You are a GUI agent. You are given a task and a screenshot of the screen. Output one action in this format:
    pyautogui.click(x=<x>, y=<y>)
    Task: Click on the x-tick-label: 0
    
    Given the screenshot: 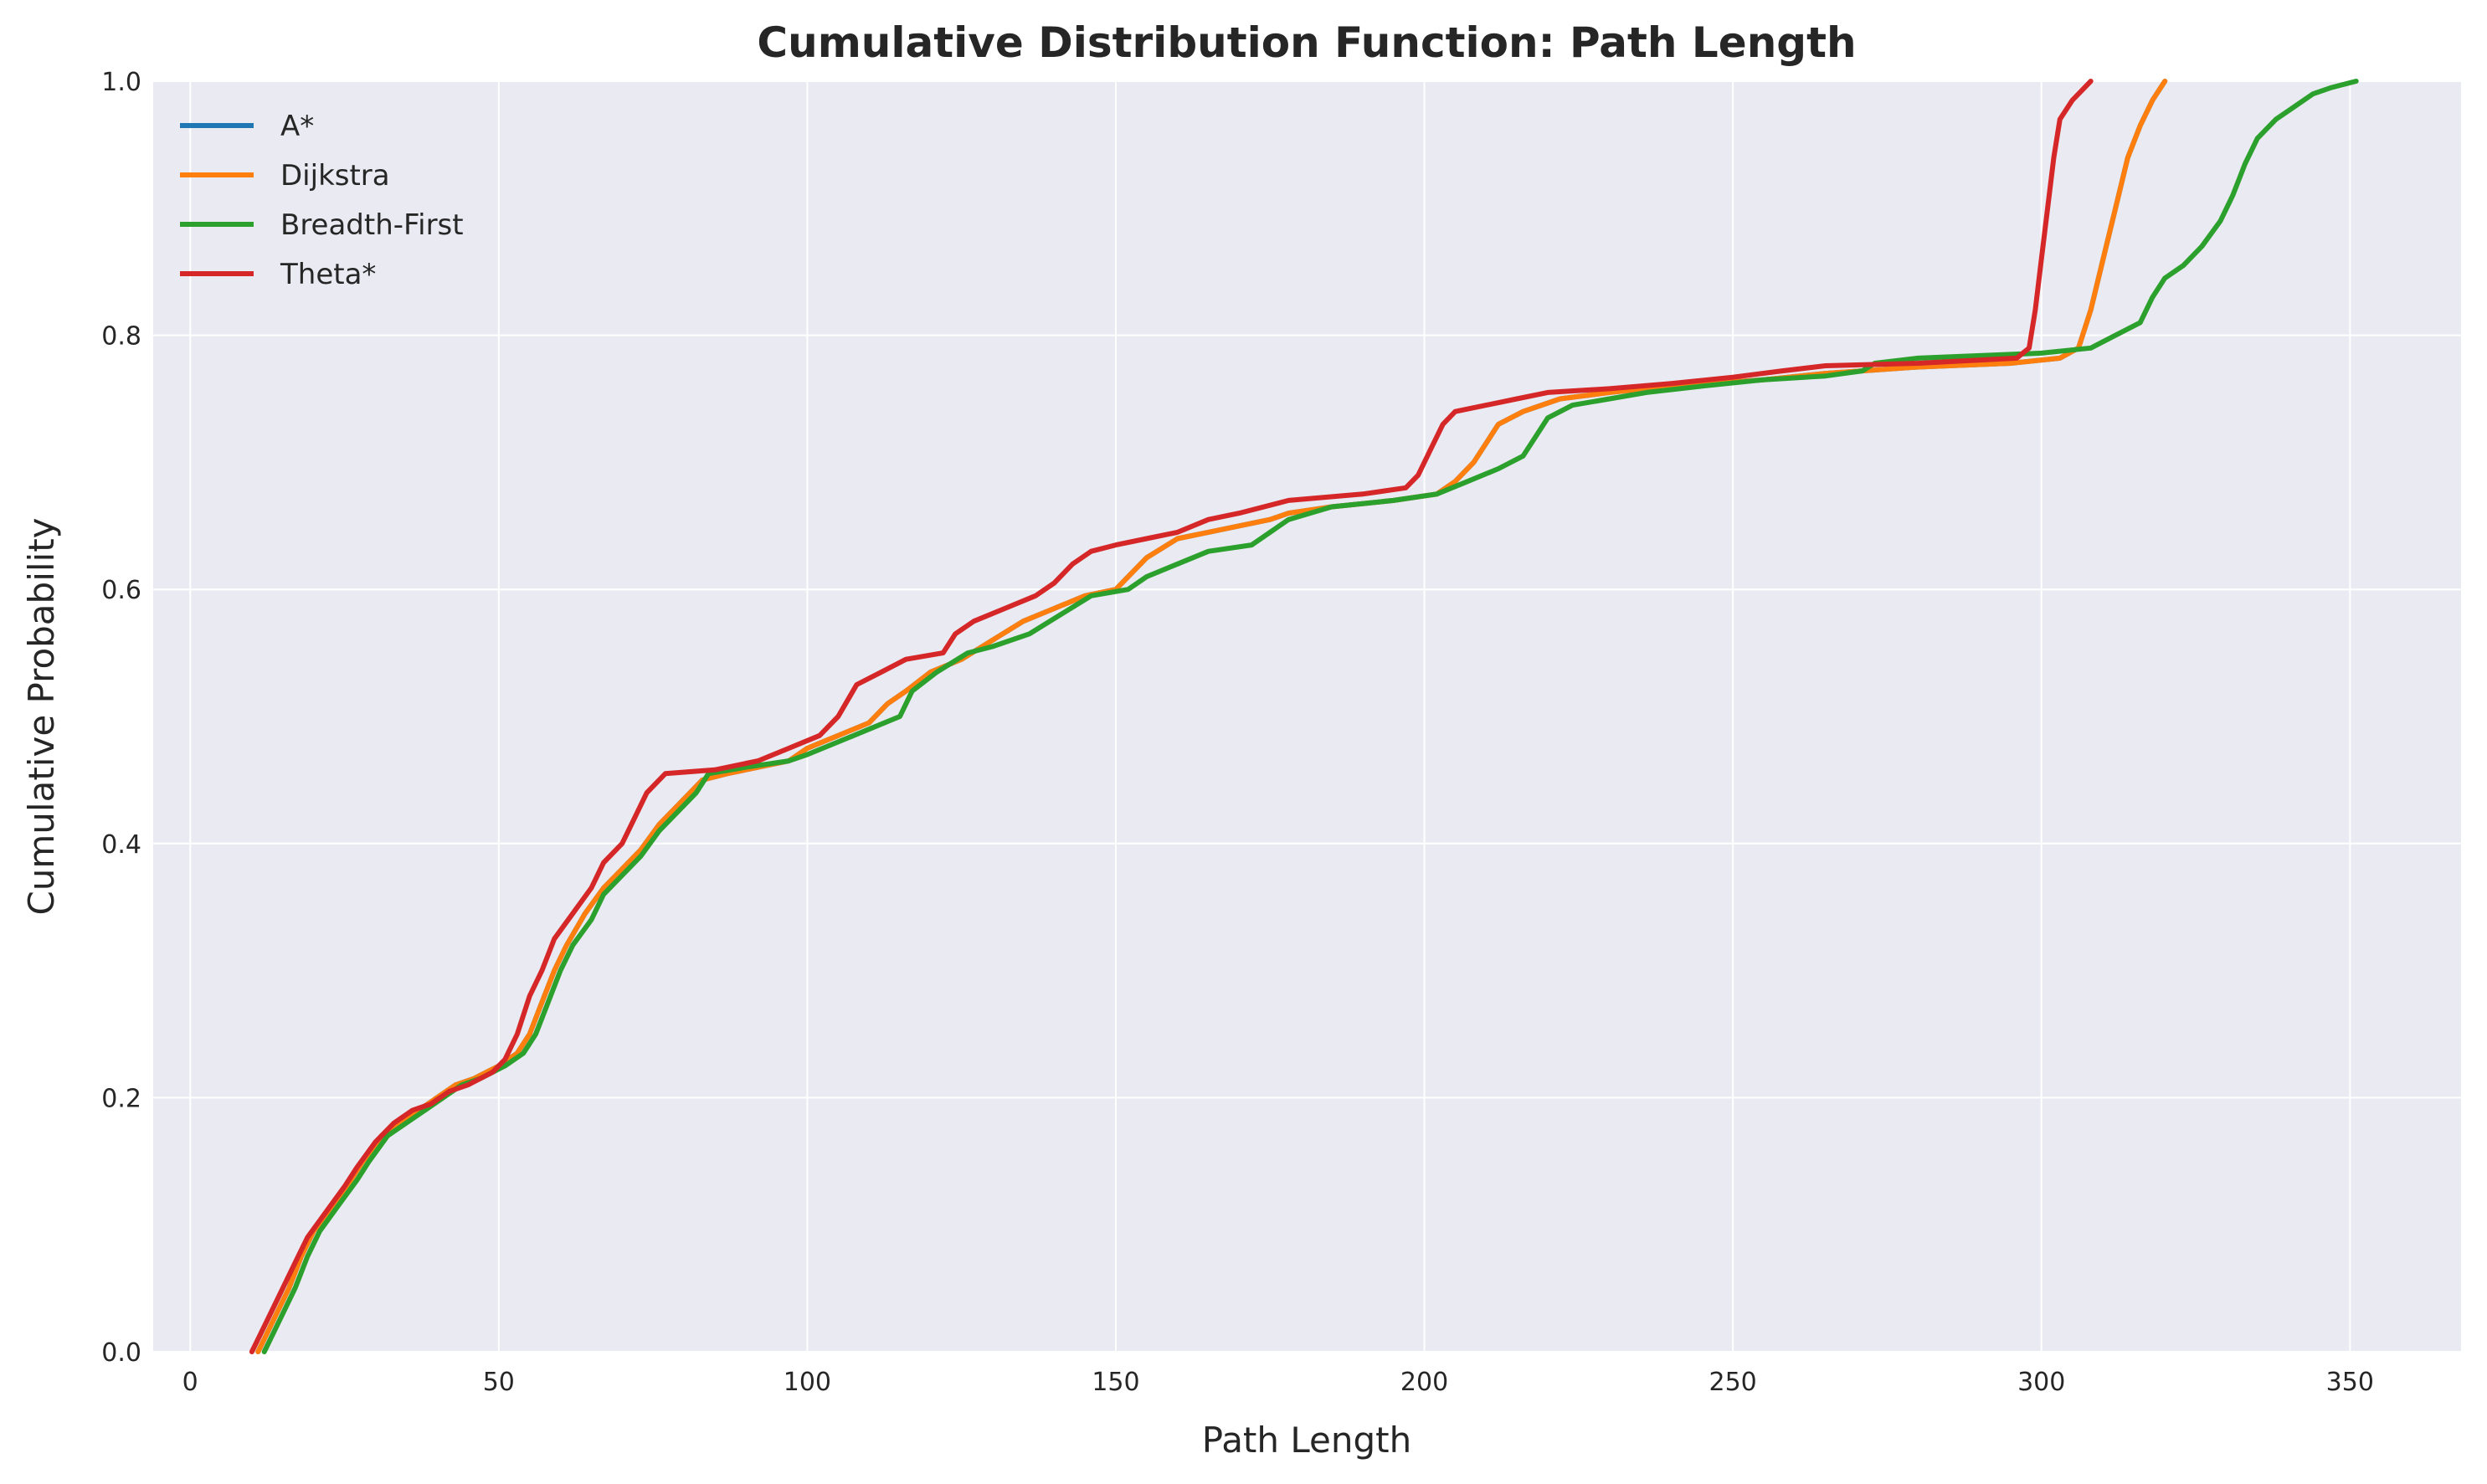 What is the action you would take?
    pyautogui.click(x=190, y=1383)
    